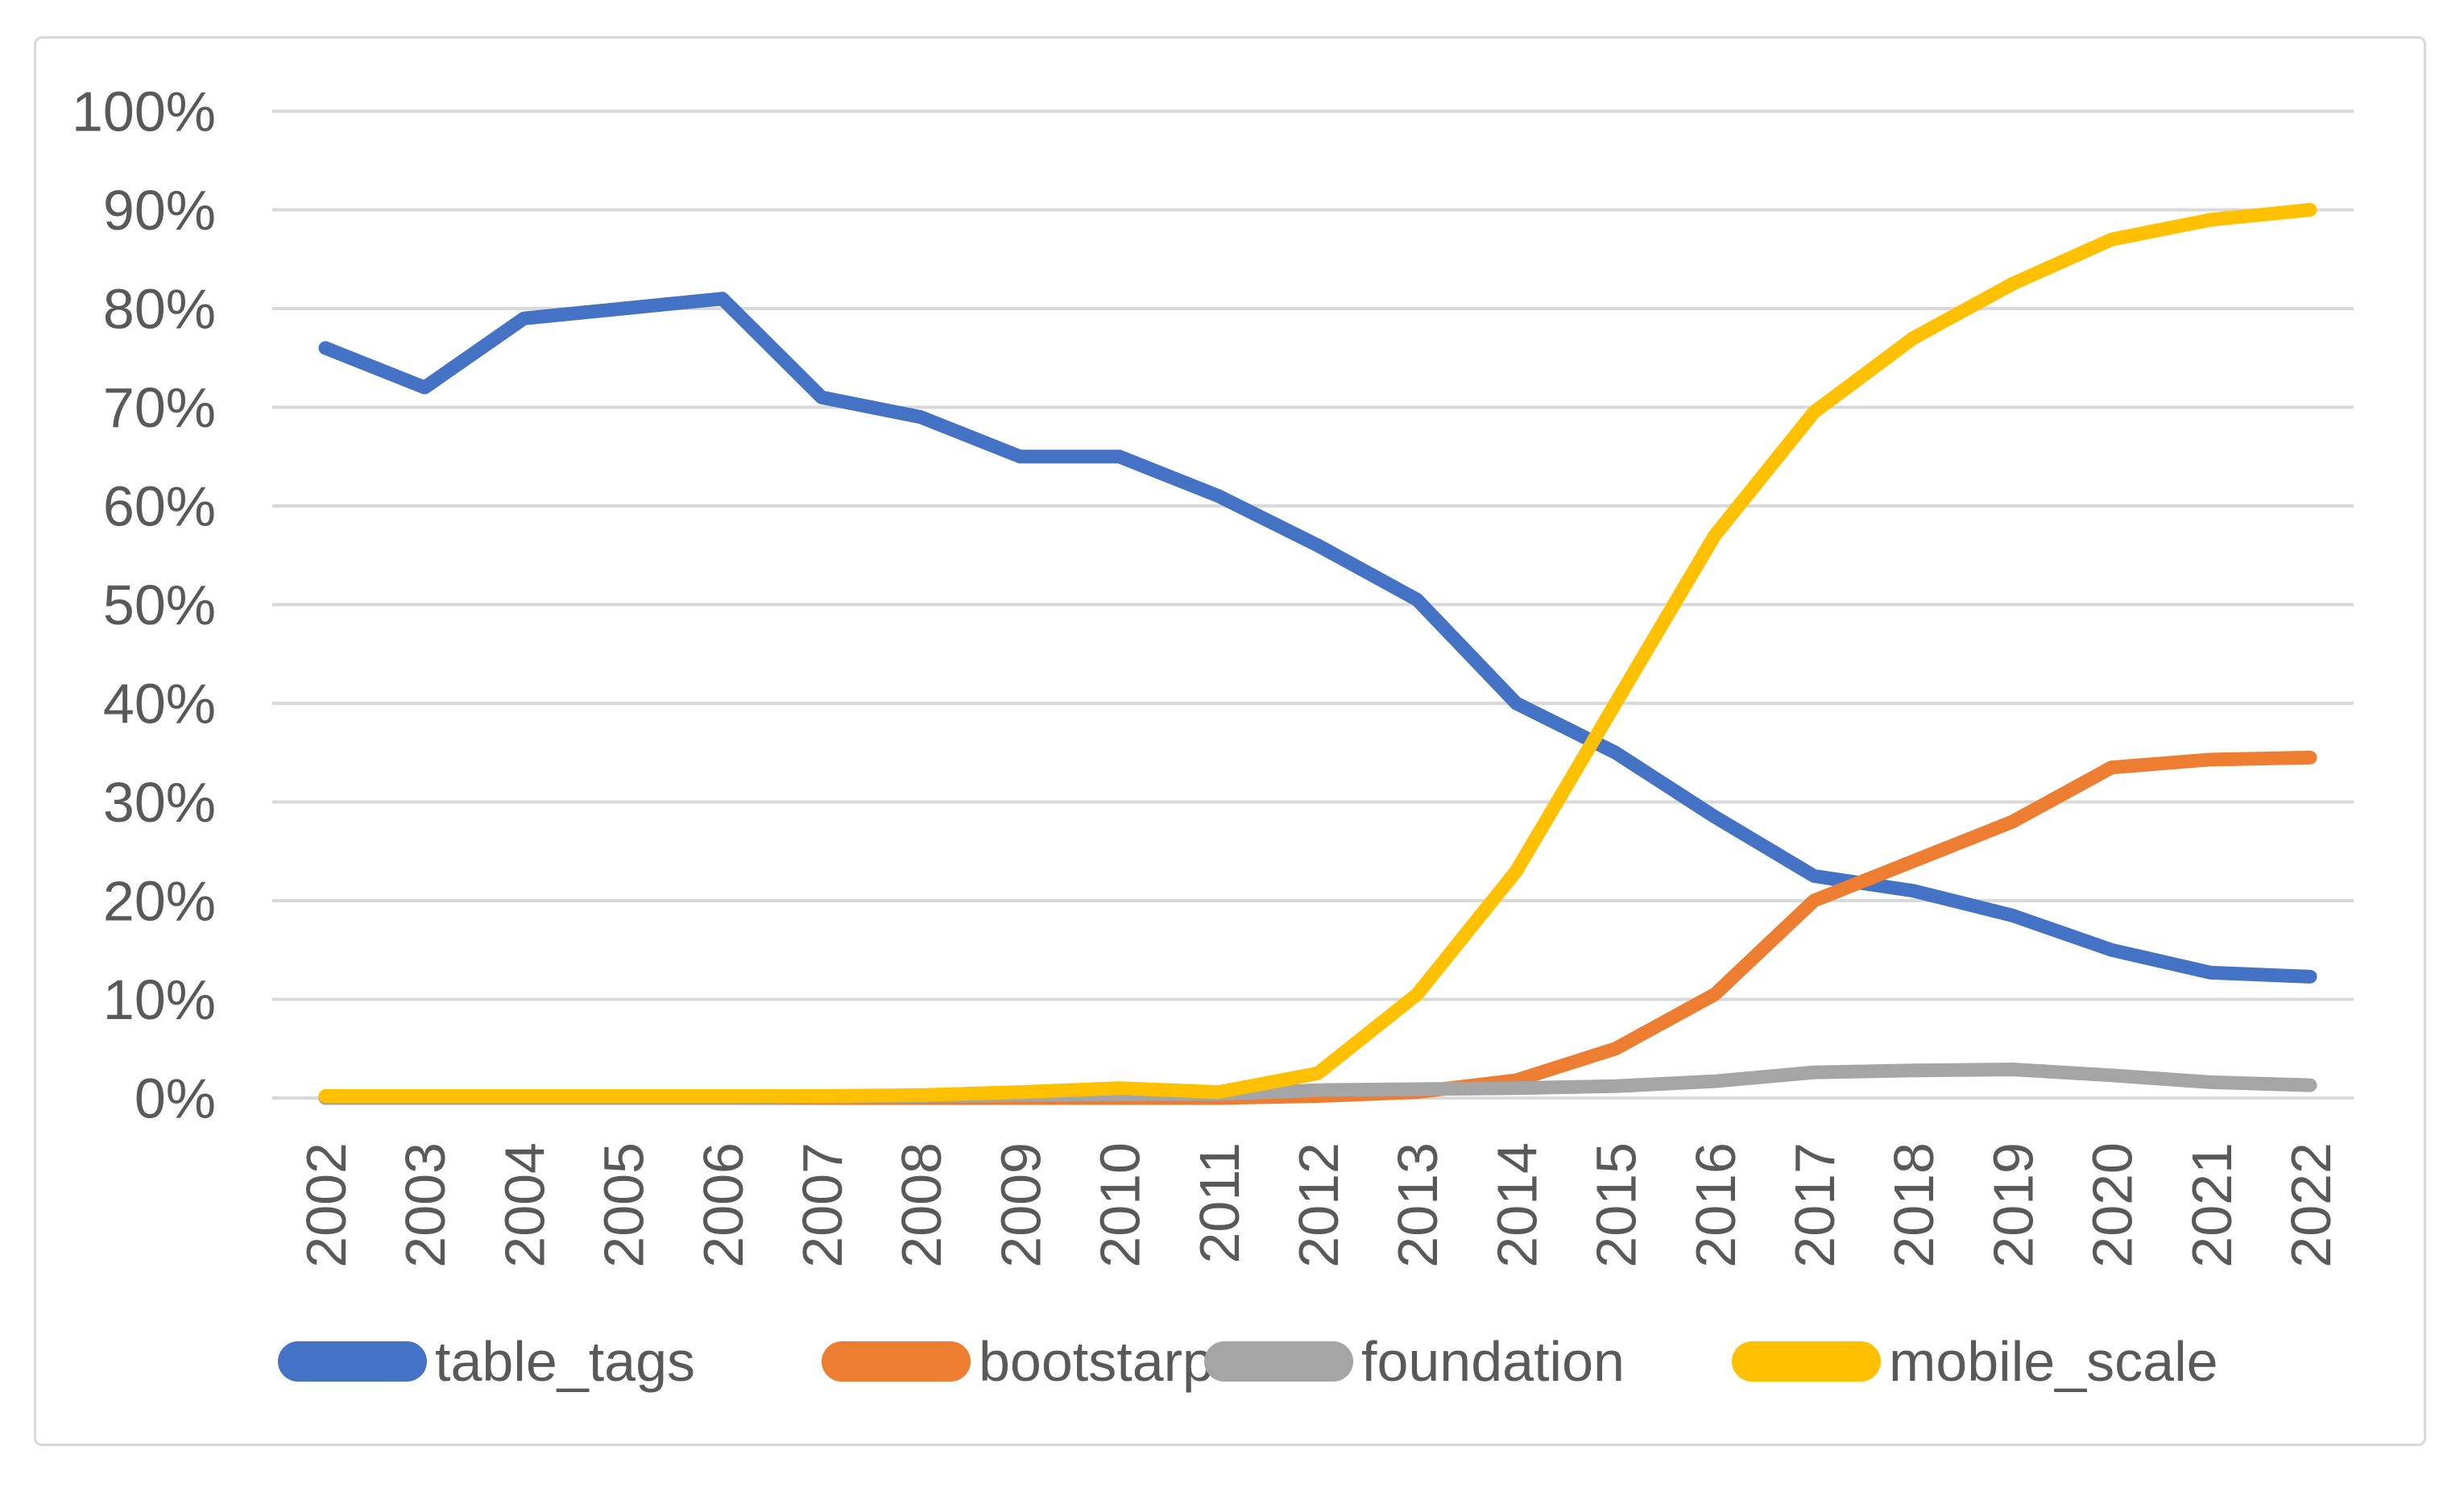  I want to click on x-axis-label: 2009, so click(1020, 1205).